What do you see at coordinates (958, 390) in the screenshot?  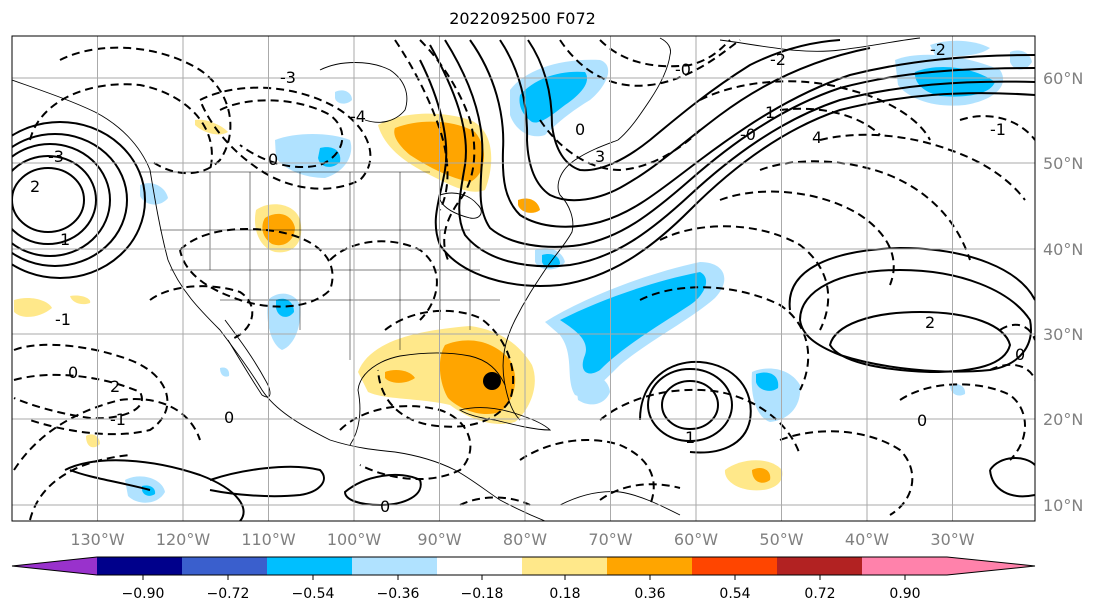 I see `mid-atlantic-negative-patch` at bounding box center [958, 390].